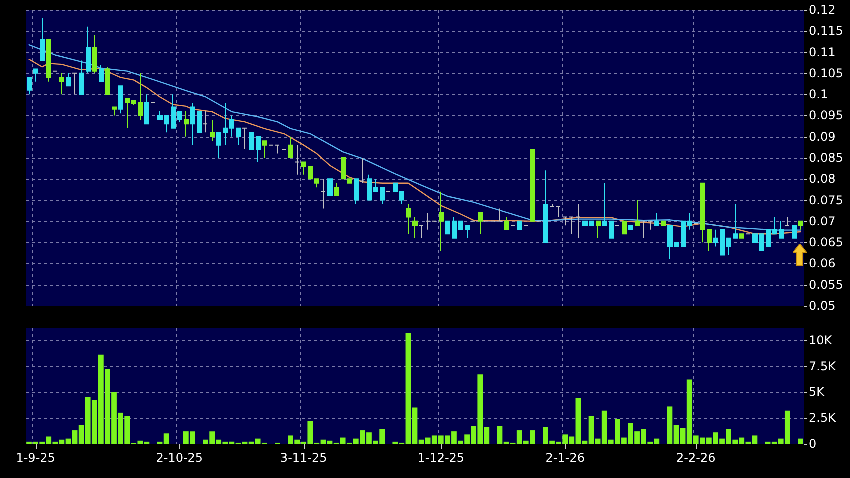 The width and height of the screenshot is (850, 478). What do you see at coordinates (821, 340) in the screenshot?
I see `y-tick-label: 10K` at bounding box center [821, 340].